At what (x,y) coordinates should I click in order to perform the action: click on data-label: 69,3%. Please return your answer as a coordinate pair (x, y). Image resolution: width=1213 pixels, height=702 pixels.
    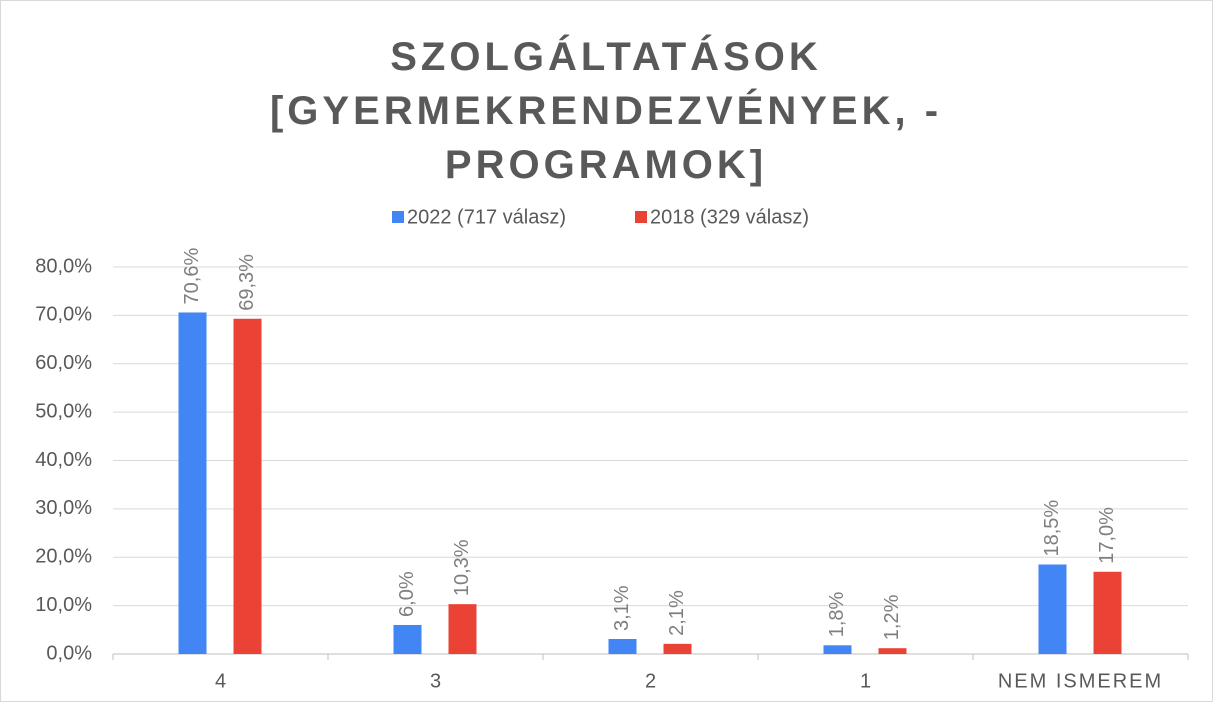
    Looking at the image, I should click on (247, 282).